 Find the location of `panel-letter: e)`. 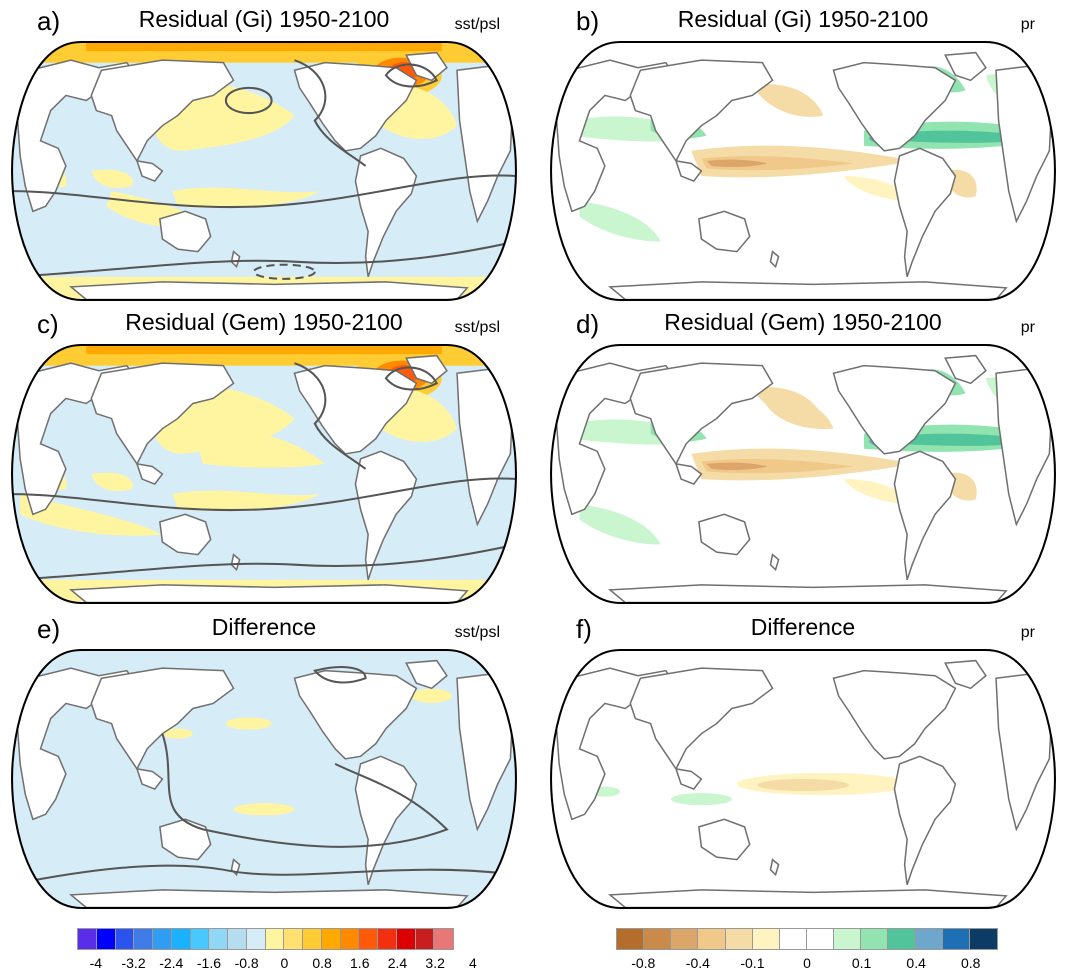

panel-letter: e) is located at coordinates (49, 629).